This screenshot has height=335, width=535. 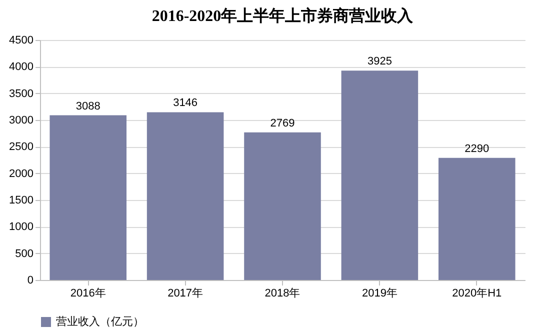 What do you see at coordinates (88, 294) in the screenshot?
I see `x-tick-label: 2016年` at bounding box center [88, 294].